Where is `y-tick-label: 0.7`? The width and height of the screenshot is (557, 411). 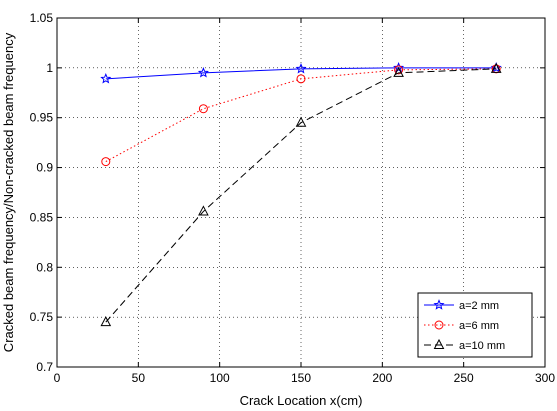 y-tick-label: 0.7 is located at coordinates (44, 367).